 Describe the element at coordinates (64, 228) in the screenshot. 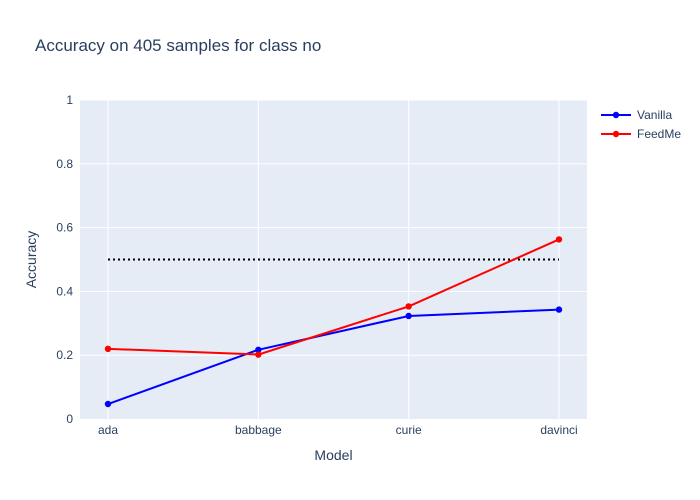

I see `y-tick-label: 0.6` at that location.